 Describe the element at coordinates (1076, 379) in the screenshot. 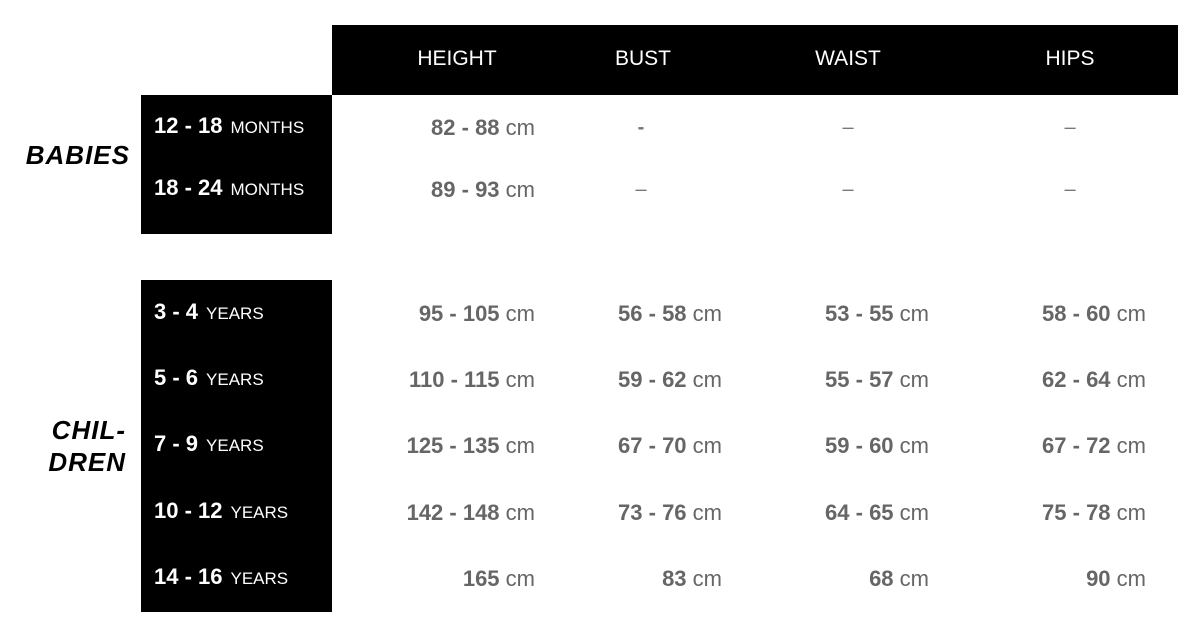

I see `measurement-value: 62 - 64` at that location.